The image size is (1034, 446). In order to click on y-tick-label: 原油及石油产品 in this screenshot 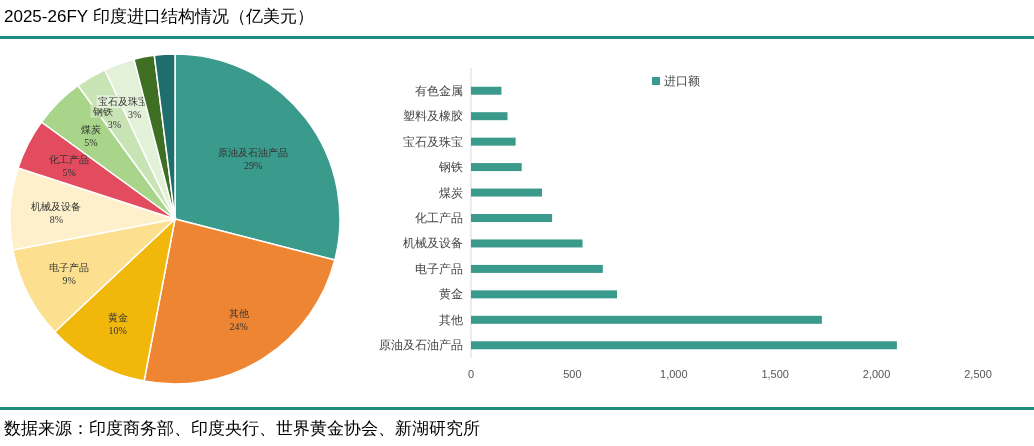, I will do `click(421, 345)`.